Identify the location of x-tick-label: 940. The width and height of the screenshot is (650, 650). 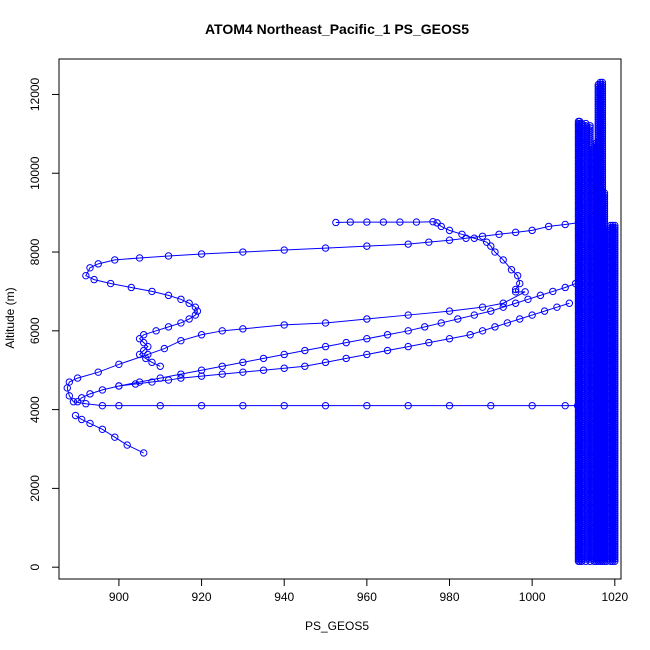
(284, 597).